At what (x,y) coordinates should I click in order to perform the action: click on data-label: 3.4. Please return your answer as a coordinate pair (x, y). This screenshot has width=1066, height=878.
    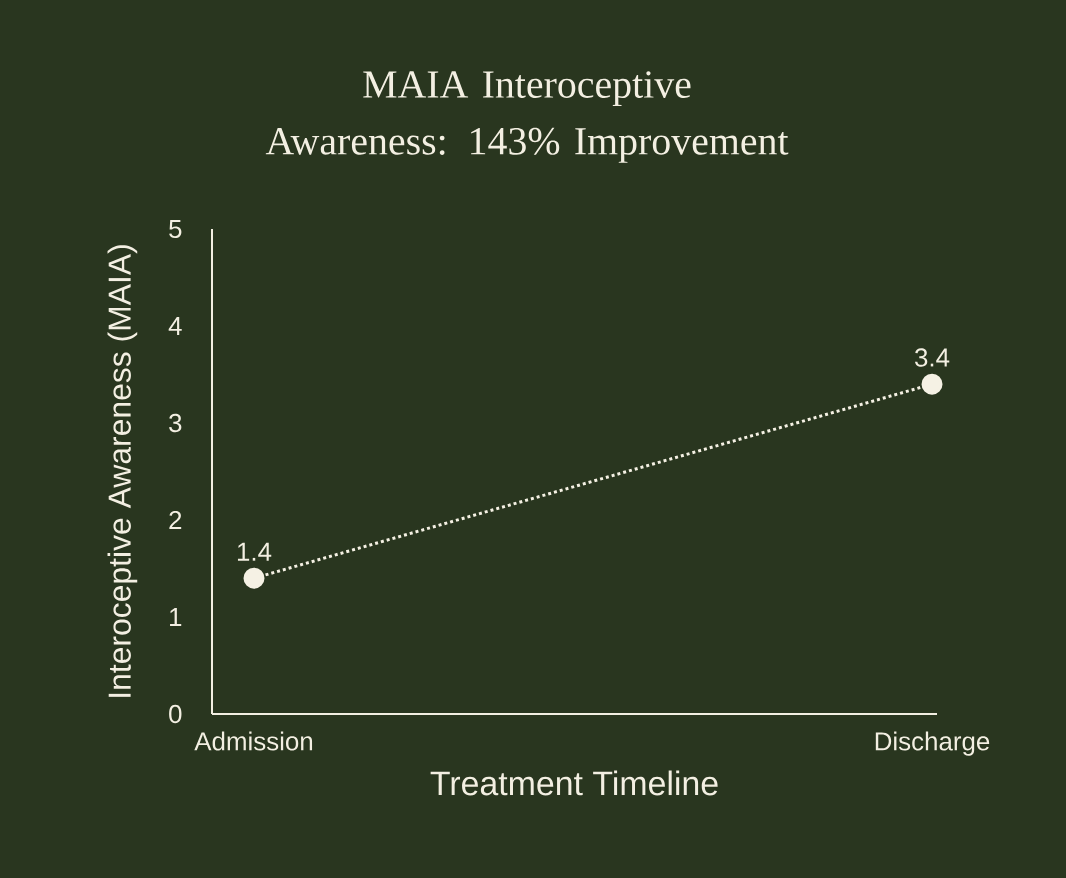
    Looking at the image, I should click on (932, 357).